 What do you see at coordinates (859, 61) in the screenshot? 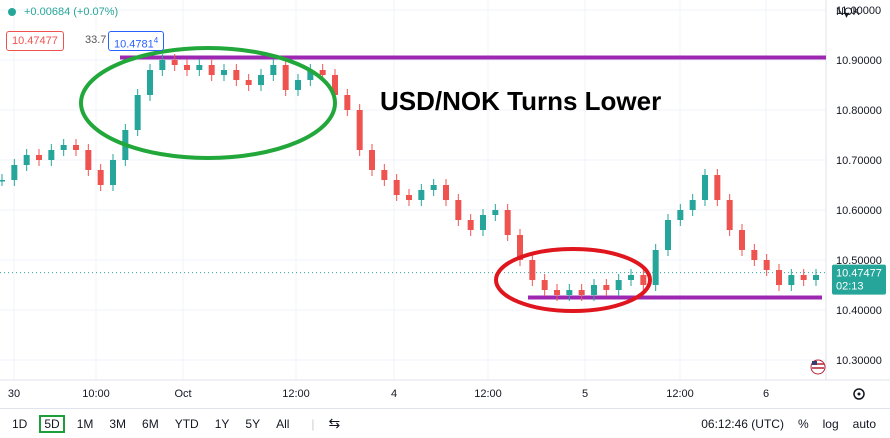
I see `price-tick-label: 10.90000` at bounding box center [859, 61].